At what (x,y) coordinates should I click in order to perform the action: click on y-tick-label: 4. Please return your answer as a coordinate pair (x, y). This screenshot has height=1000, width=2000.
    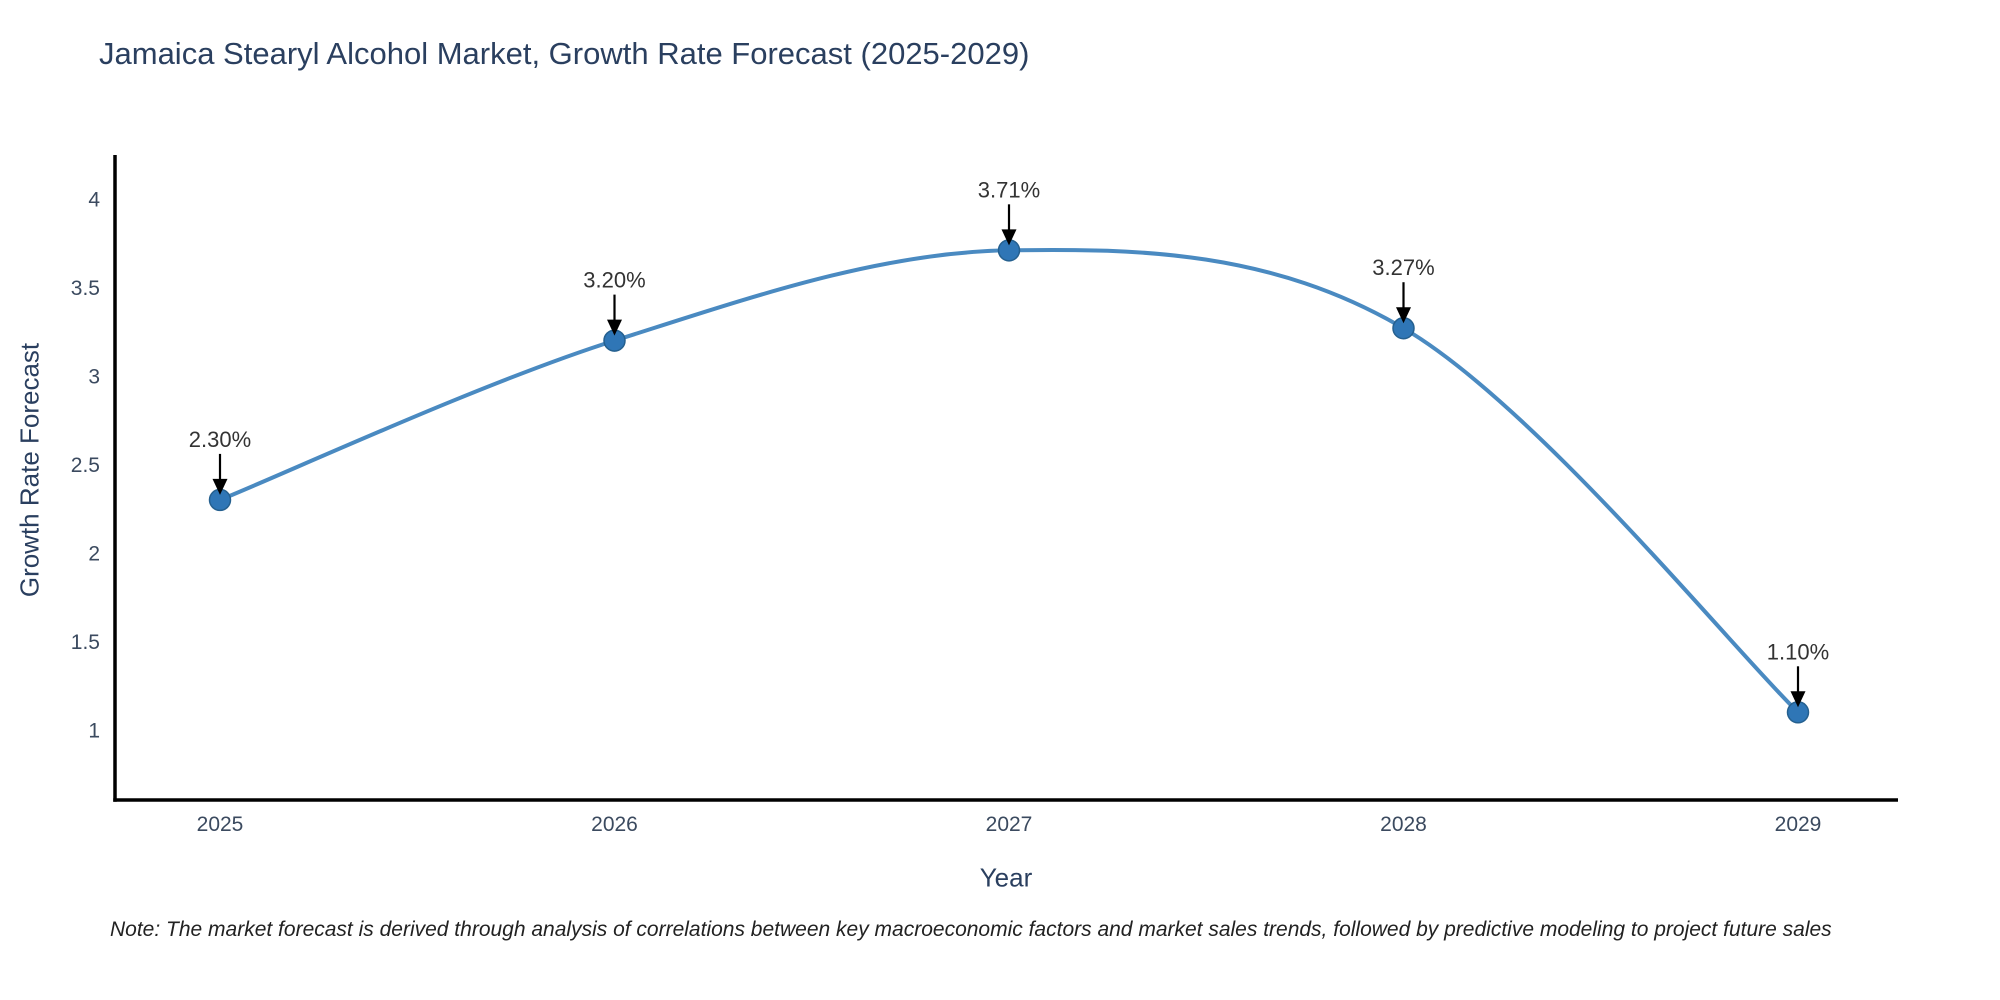
    Looking at the image, I should click on (94, 200).